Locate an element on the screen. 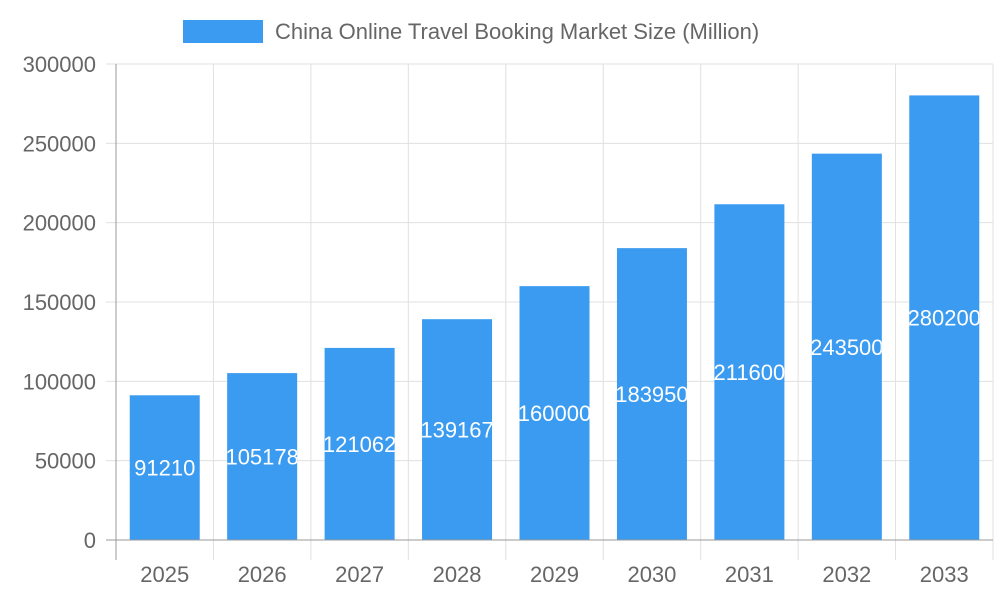  y-tick-label: 100000 is located at coordinates (59, 381).